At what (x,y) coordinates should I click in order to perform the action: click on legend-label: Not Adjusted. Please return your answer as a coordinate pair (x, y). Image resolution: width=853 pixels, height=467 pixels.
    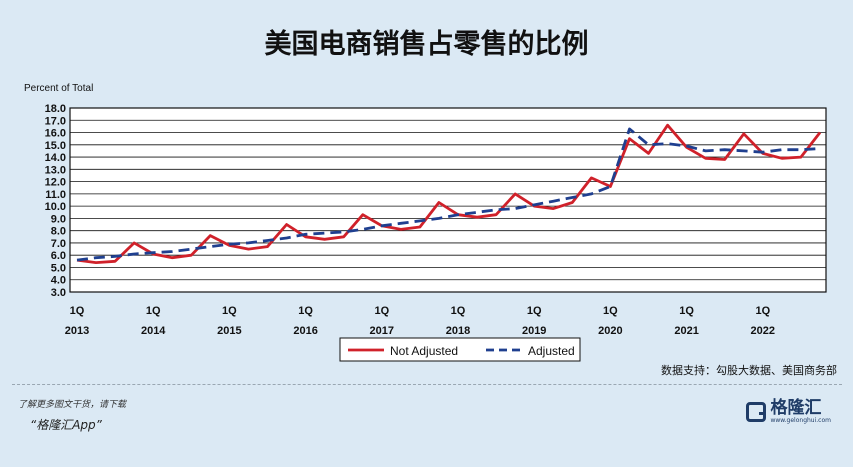
    Looking at the image, I should click on (424, 351).